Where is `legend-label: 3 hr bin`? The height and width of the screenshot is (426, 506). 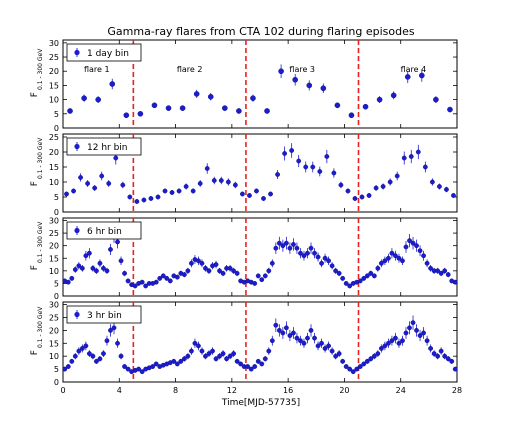 legend-label: 3 hr bin is located at coordinates (104, 316).